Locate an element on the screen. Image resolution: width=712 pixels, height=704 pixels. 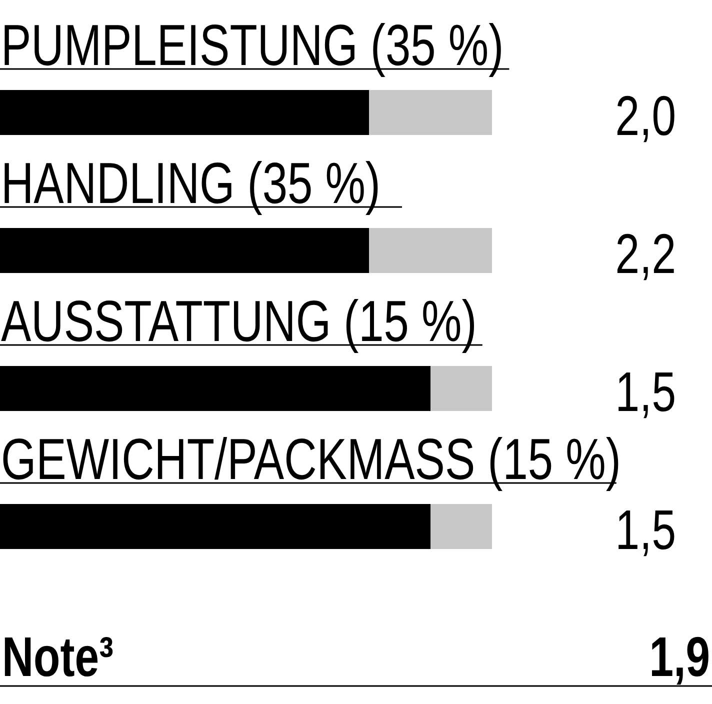
text: 2,0 is located at coordinates (645, 116).